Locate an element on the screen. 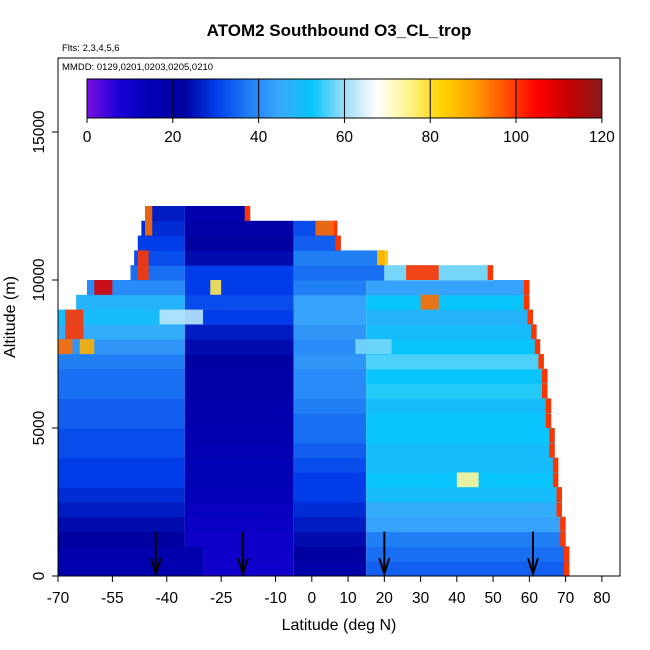 This screenshot has height=650, width=650. x-tick-label: 20 is located at coordinates (385, 598).